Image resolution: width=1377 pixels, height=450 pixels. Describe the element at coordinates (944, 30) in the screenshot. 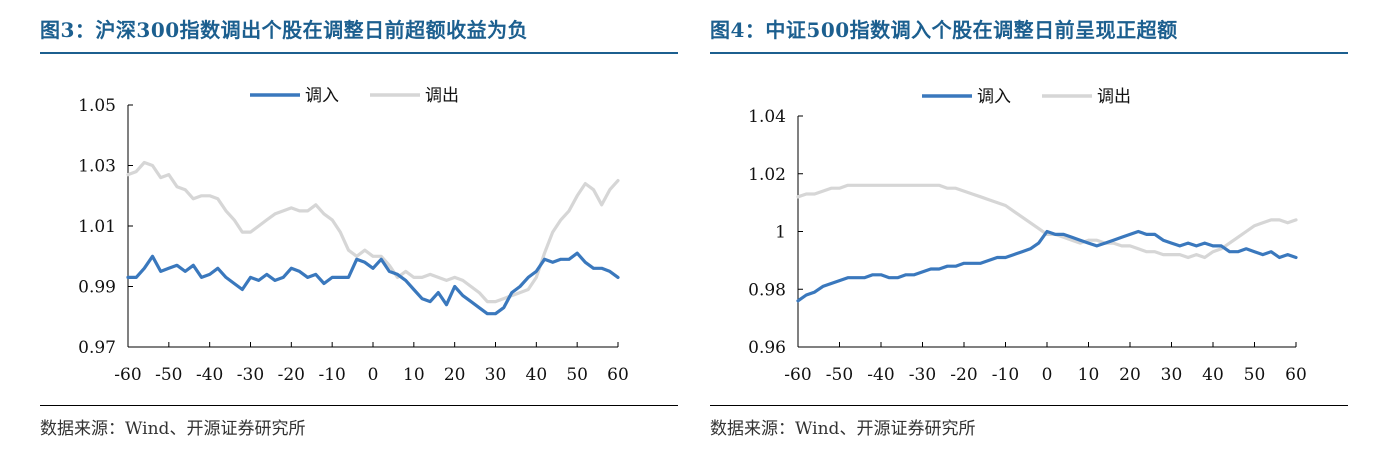

I see `figure-title: 图4：中证500指数调入个股在调整日前呈现正超额` at that location.